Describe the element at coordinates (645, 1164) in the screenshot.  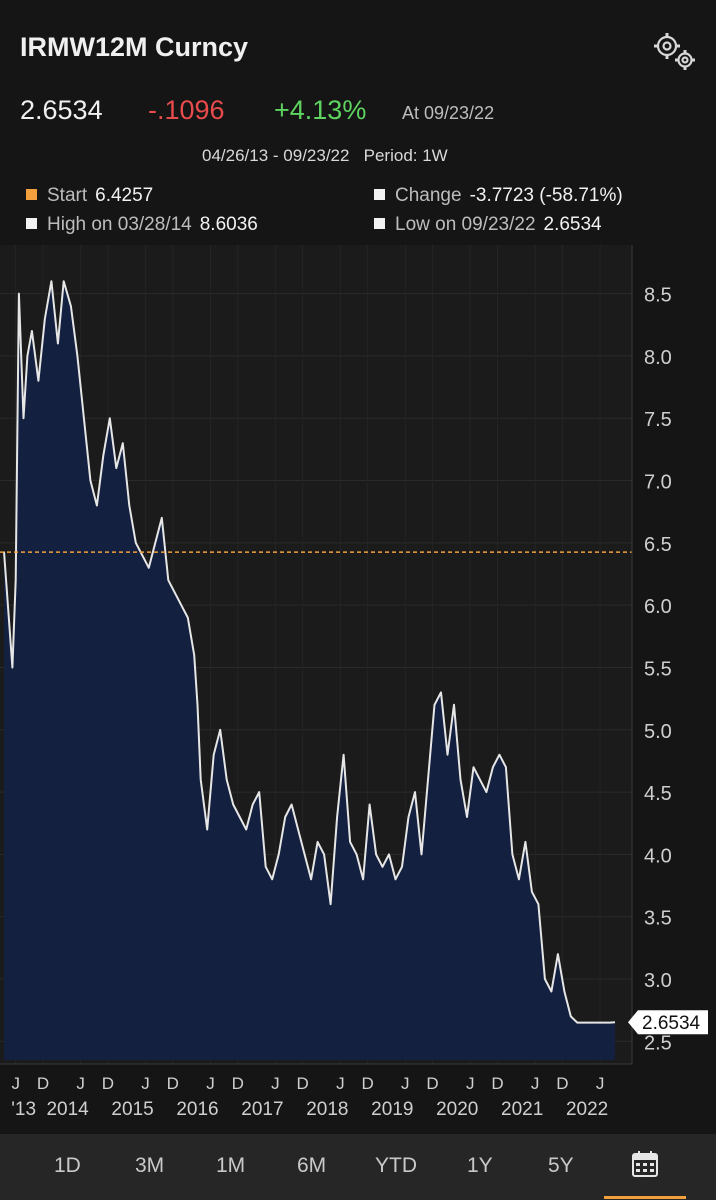
I see `calendar-icon` at that location.